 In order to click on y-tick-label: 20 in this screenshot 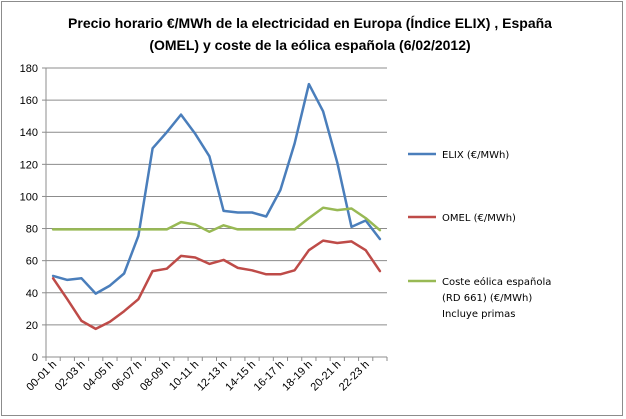, I will do `click(32, 326)`.